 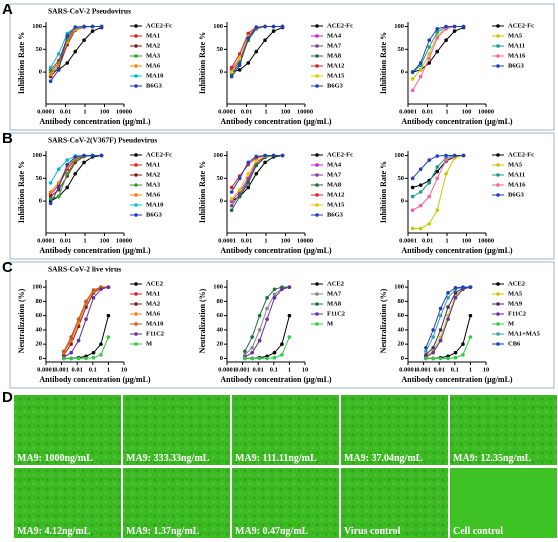 What do you see at coordinates (220, 329) in the screenshot?
I see `y-tick-label: 40` at bounding box center [220, 329].